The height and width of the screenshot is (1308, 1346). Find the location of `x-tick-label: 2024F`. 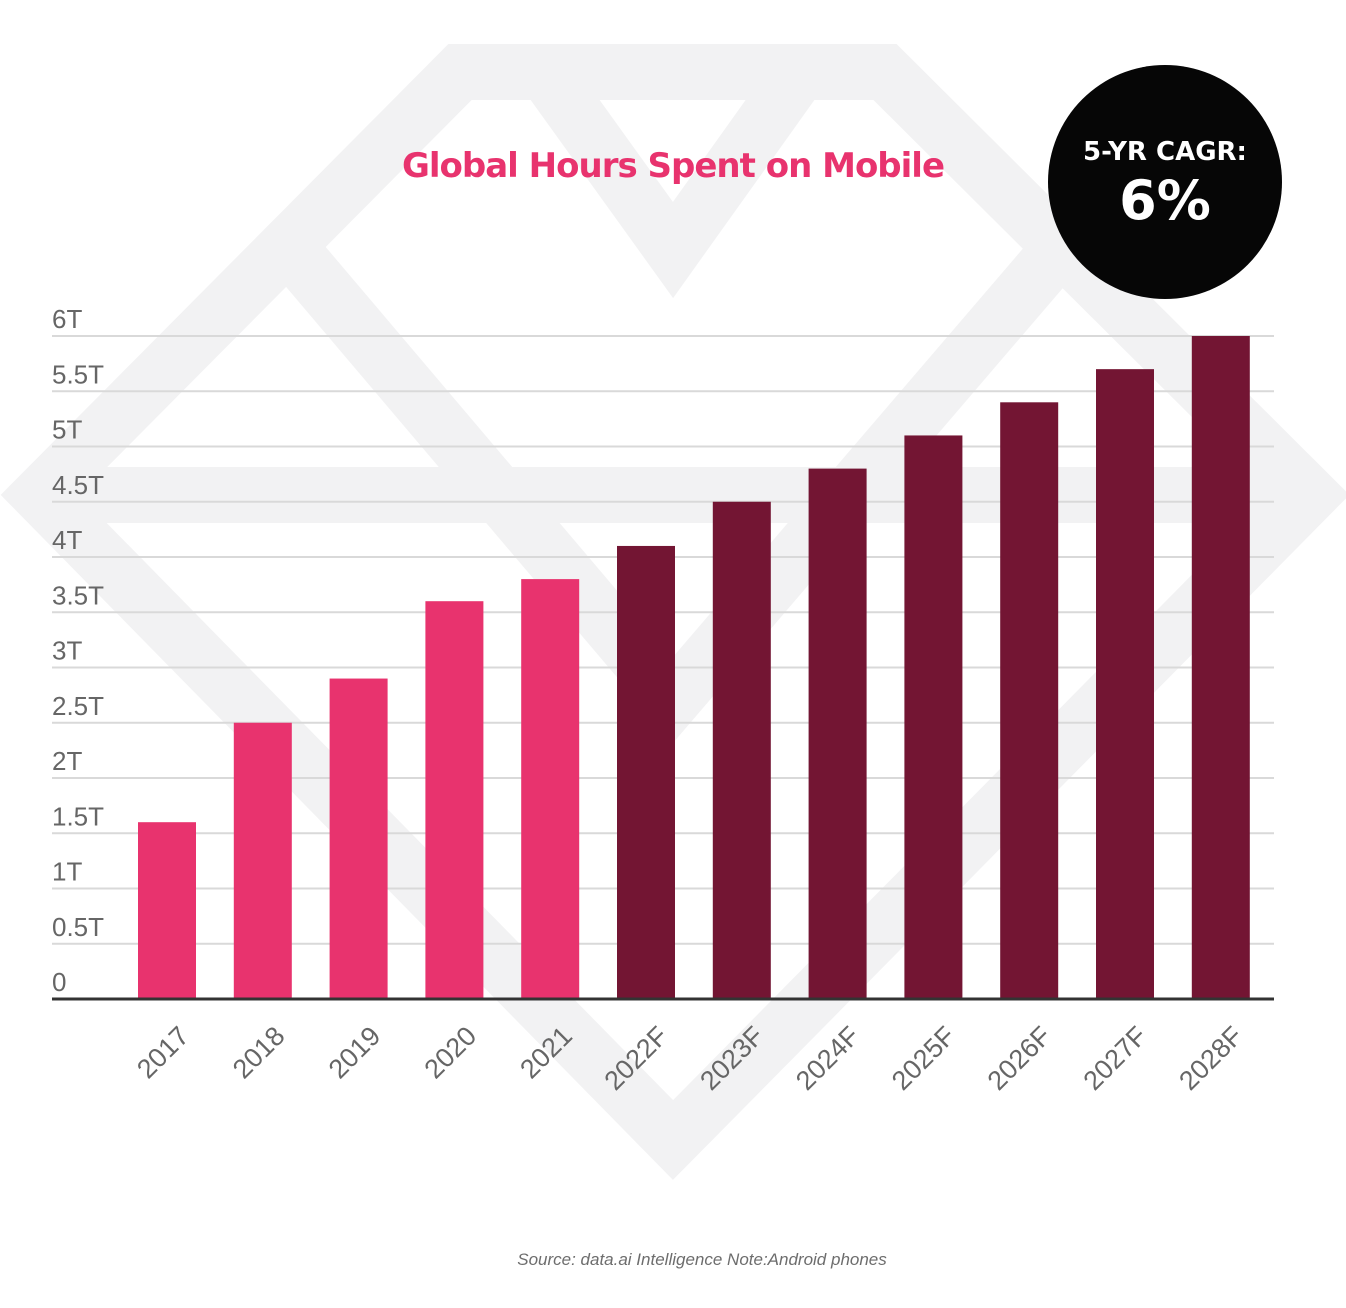

x-tick-label: 2024F is located at coordinates (827, 1058).